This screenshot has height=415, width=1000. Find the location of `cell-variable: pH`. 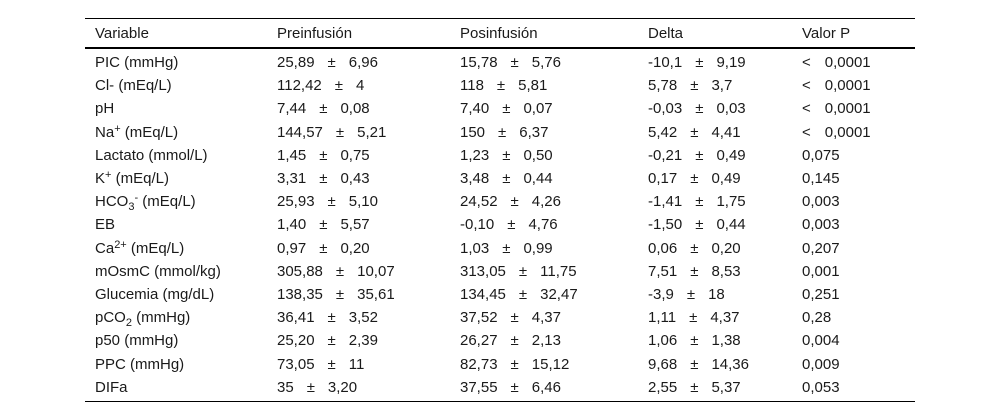

cell-variable: pH is located at coordinates (181, 108).